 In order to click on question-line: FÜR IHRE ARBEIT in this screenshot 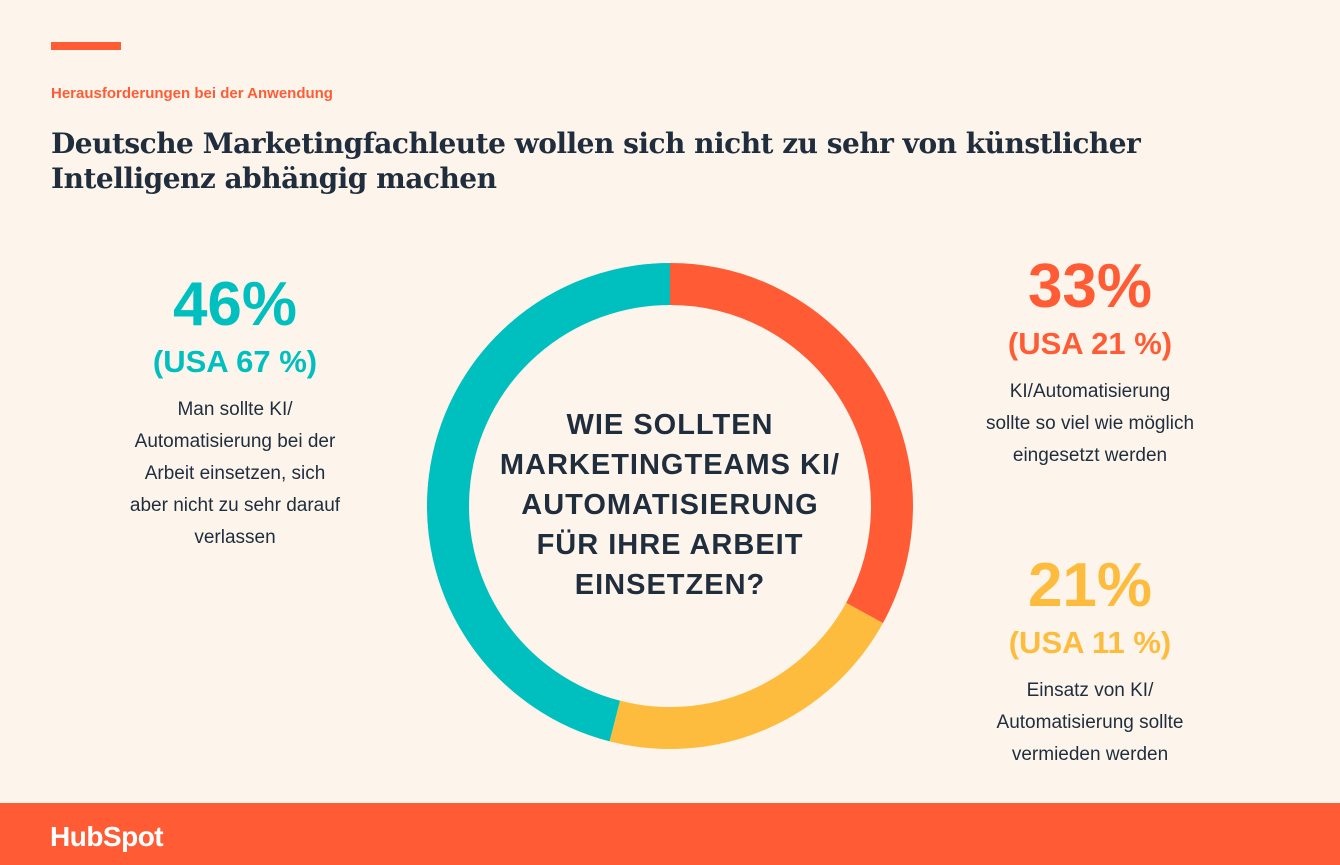, I will do `click(670, 545)`.